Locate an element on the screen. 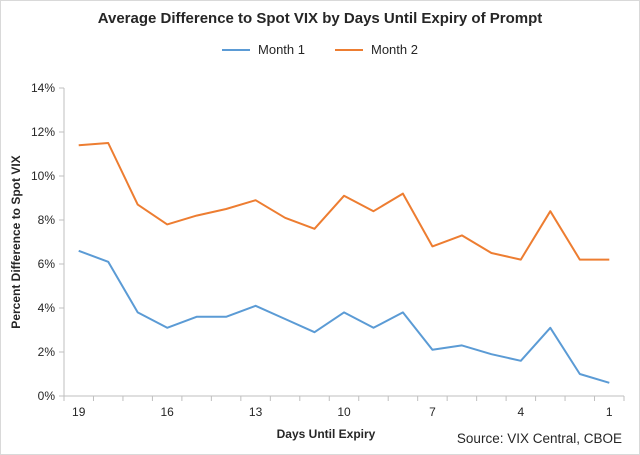  y-tick-label: 6% is located at coordinates (47, 264).